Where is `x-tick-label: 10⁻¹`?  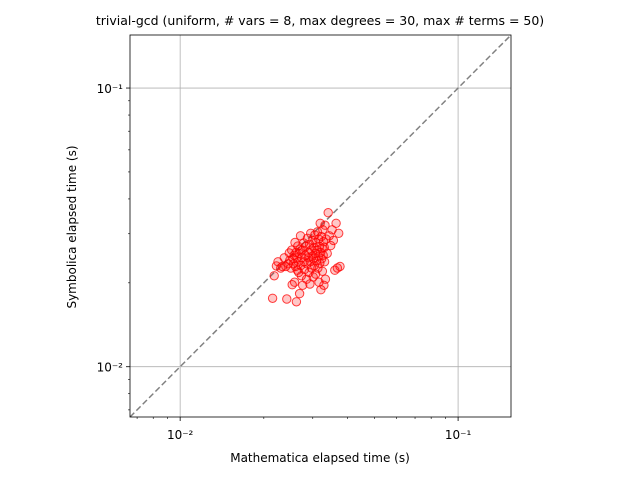
x-tick-label: 10⁻¹ is located at coordinates (458, 435).